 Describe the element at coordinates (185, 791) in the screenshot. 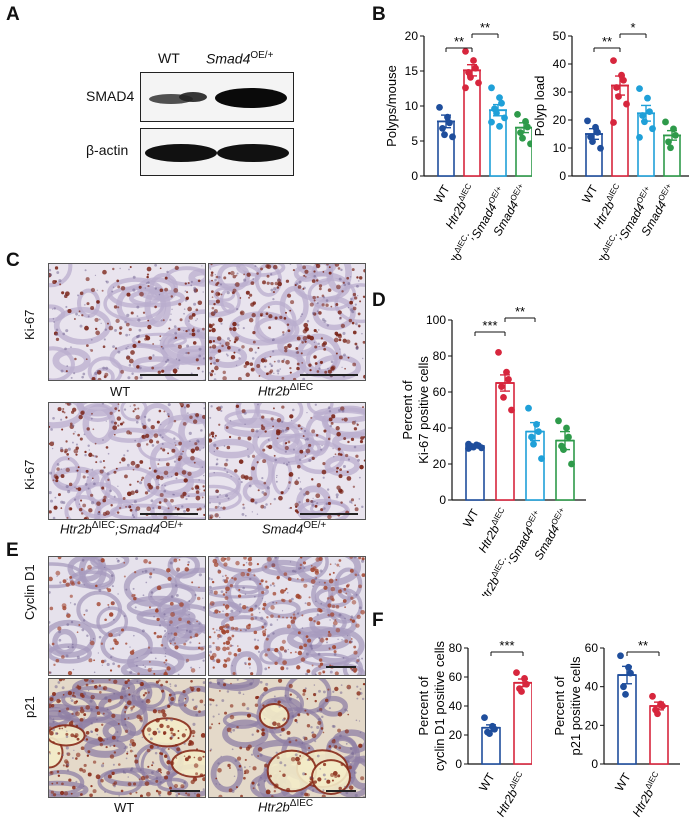

I see `scale-bar` at that location.